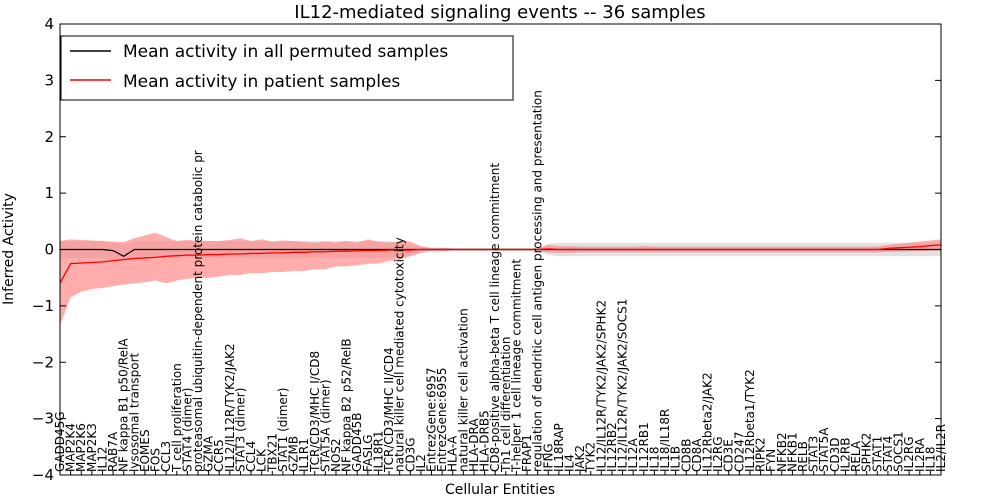 Image resolution: width=1000 pixels, height=500 pixels. What do you see at coordinates (432, 420) in the screenshot?
I see `x-tick-label: EntrezGene:6957` at bounding box center [432, 420].